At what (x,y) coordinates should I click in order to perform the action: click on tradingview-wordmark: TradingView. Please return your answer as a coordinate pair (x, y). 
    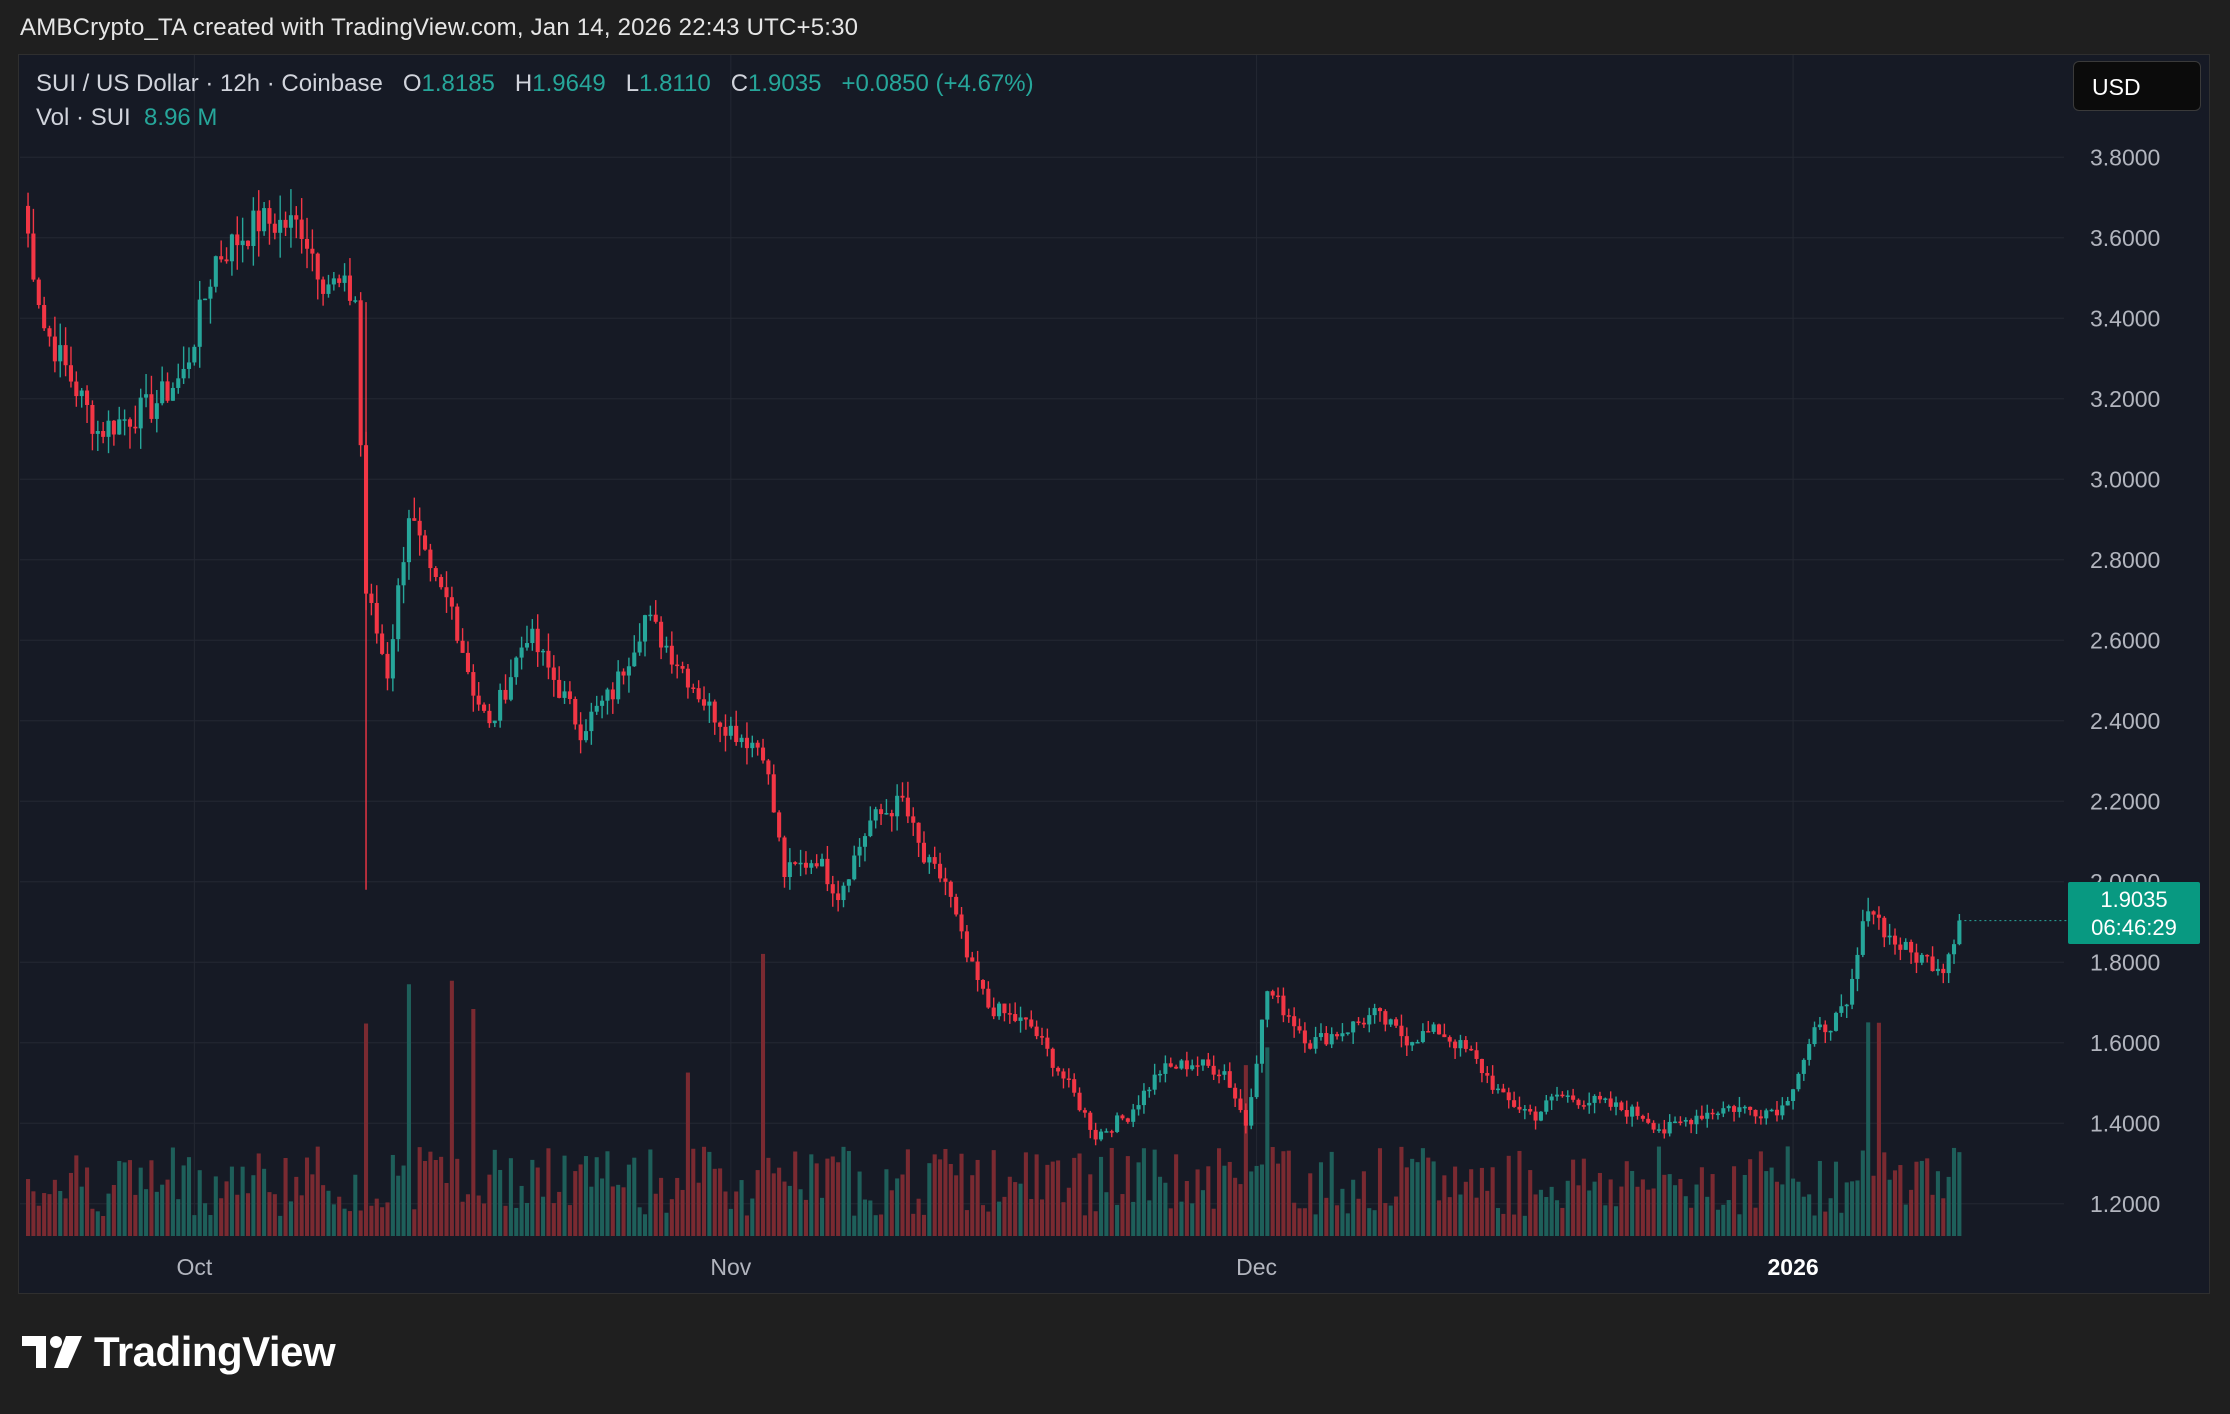
    Looking at the image, I should click on (215, 1351).